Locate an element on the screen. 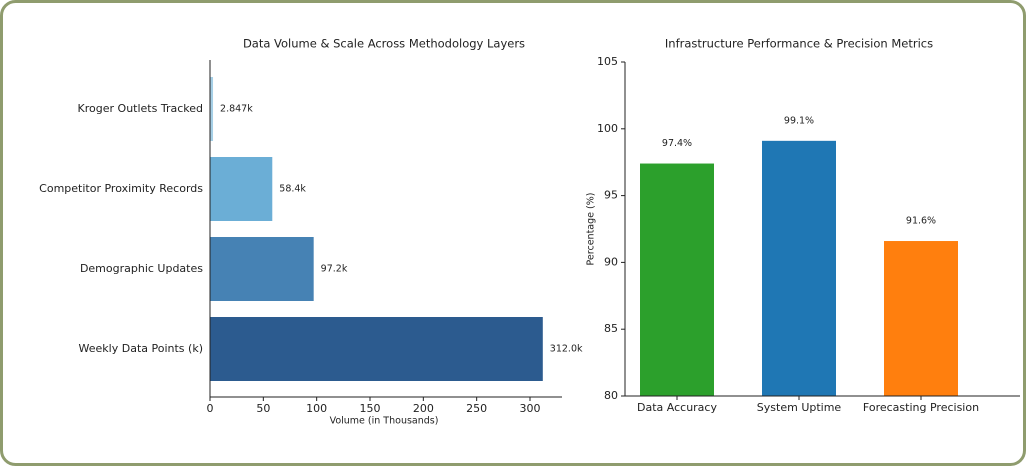  value-label: 97.4% is located at coordinates (677, 143).